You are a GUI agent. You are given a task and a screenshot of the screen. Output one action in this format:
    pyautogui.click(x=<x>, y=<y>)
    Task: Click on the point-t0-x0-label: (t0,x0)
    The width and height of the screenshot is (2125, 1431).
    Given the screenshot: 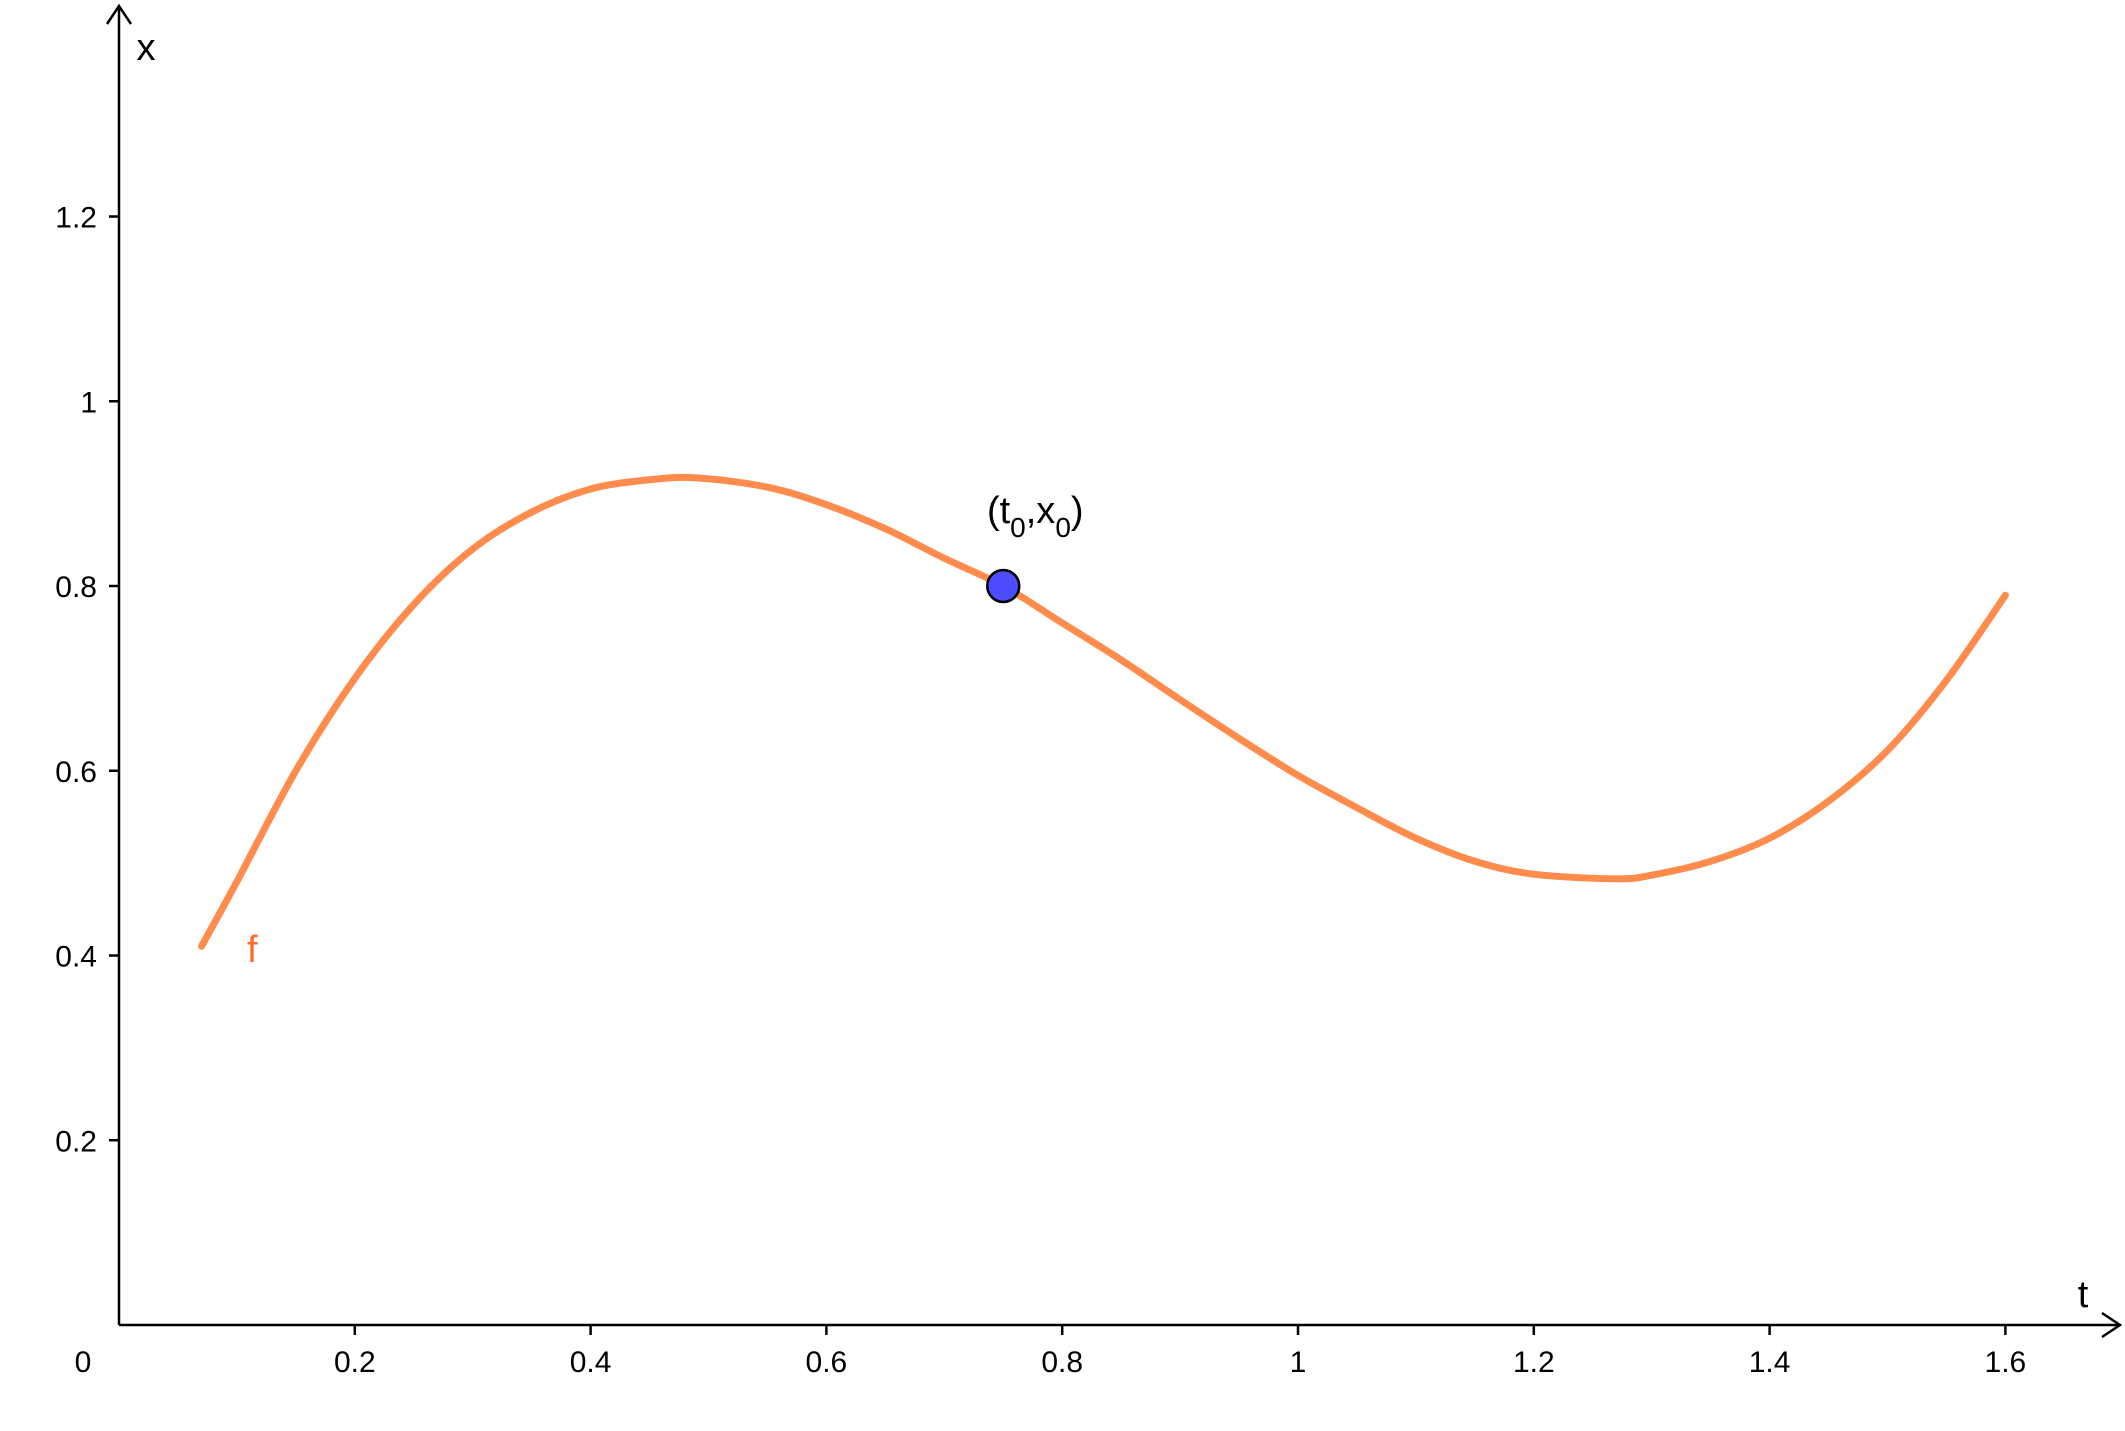 What is the action you would take?
    pyautogui.click(x=1035, y=516)
    